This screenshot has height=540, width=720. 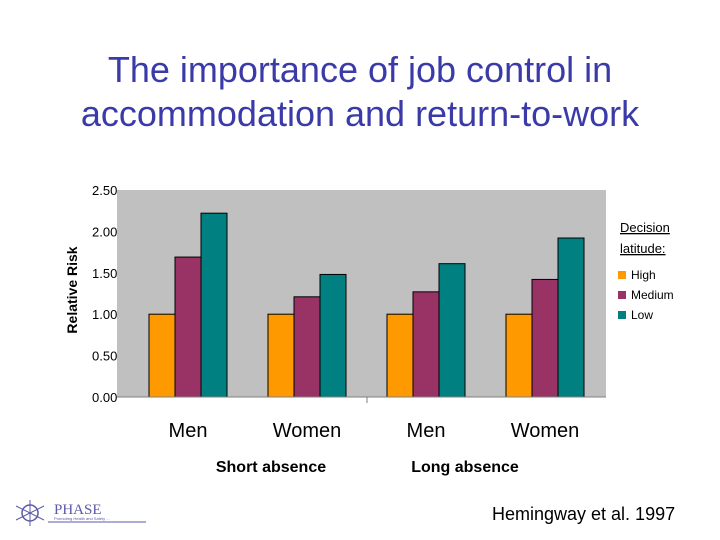 I want to click on x-group-label: Short absence, so click(x=271, y=467).